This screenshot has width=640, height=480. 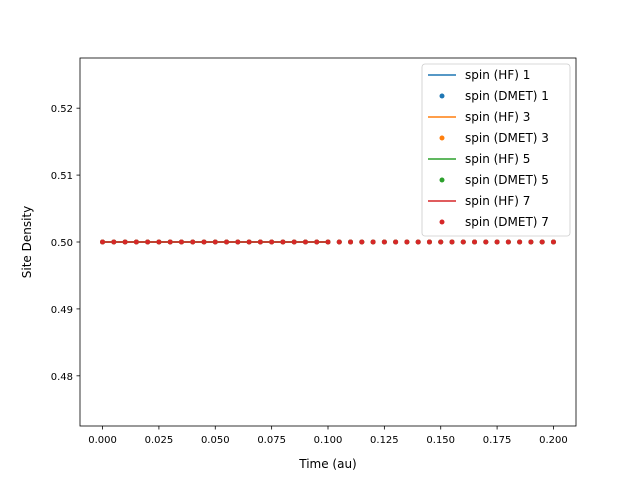 I want to click on x-tick-label: 0.000, so click(x=102, y=440).